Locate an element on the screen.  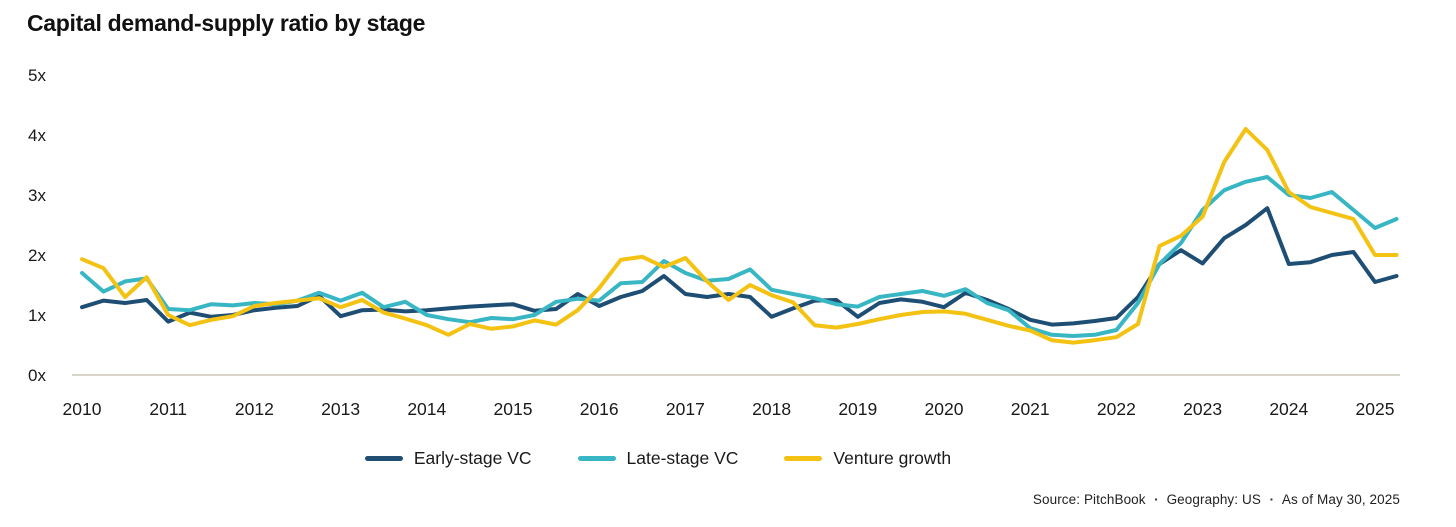
x-tick-label: 2017 is located at coordinates (685, 409).